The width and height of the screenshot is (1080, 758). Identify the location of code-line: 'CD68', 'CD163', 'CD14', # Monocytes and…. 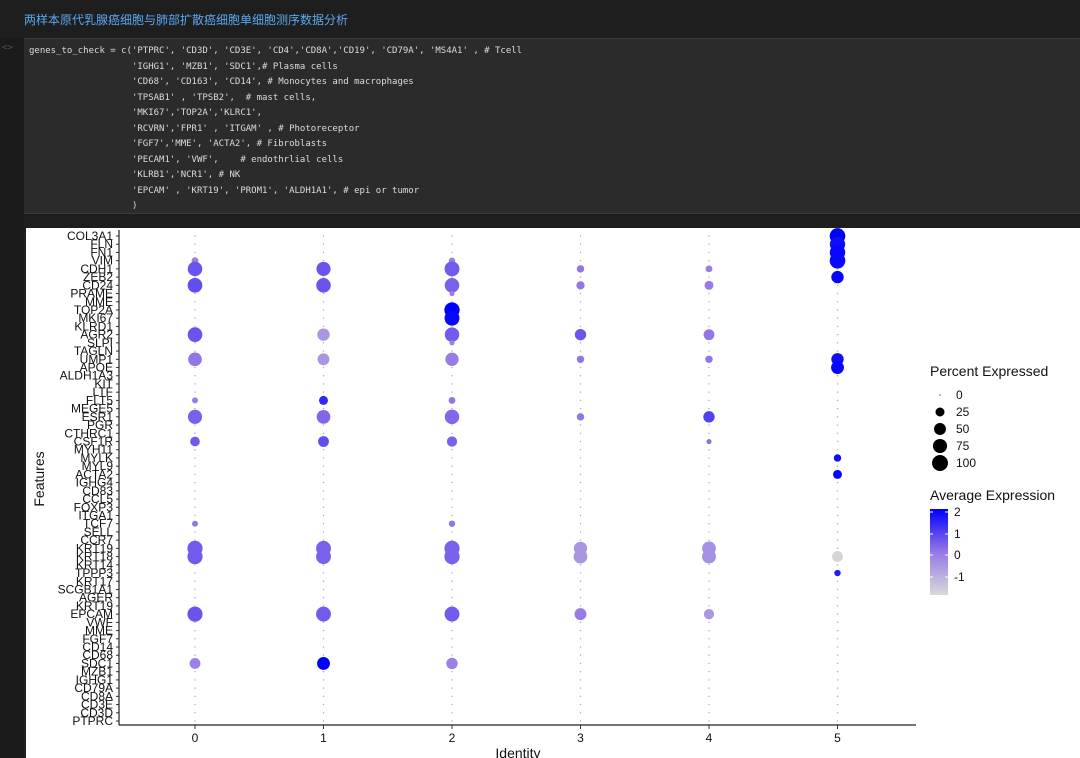
(272, 82).